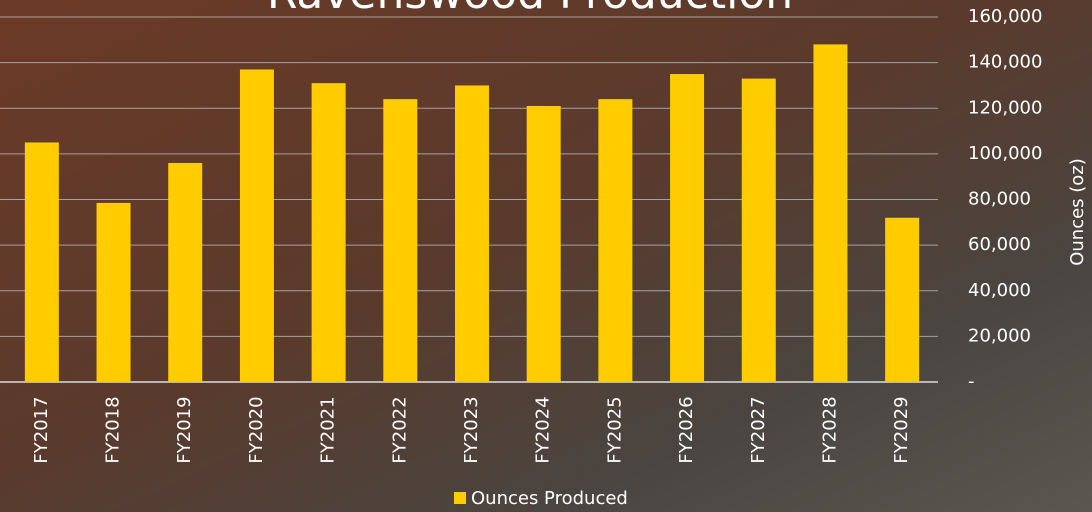 The image size is (1092, 512). What do you see at coordinates (471, 429) in the screenshot?
I see `x-tick-label: FY2023` at bounding box center [471, 429].